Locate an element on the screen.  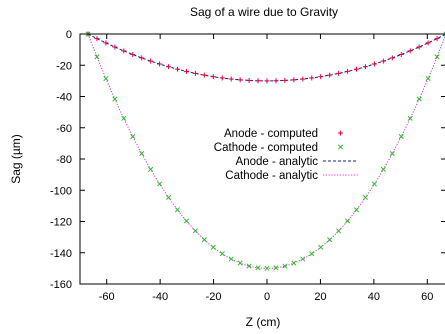
legend-label: Anode - computed is located at coordinates (271, 134).